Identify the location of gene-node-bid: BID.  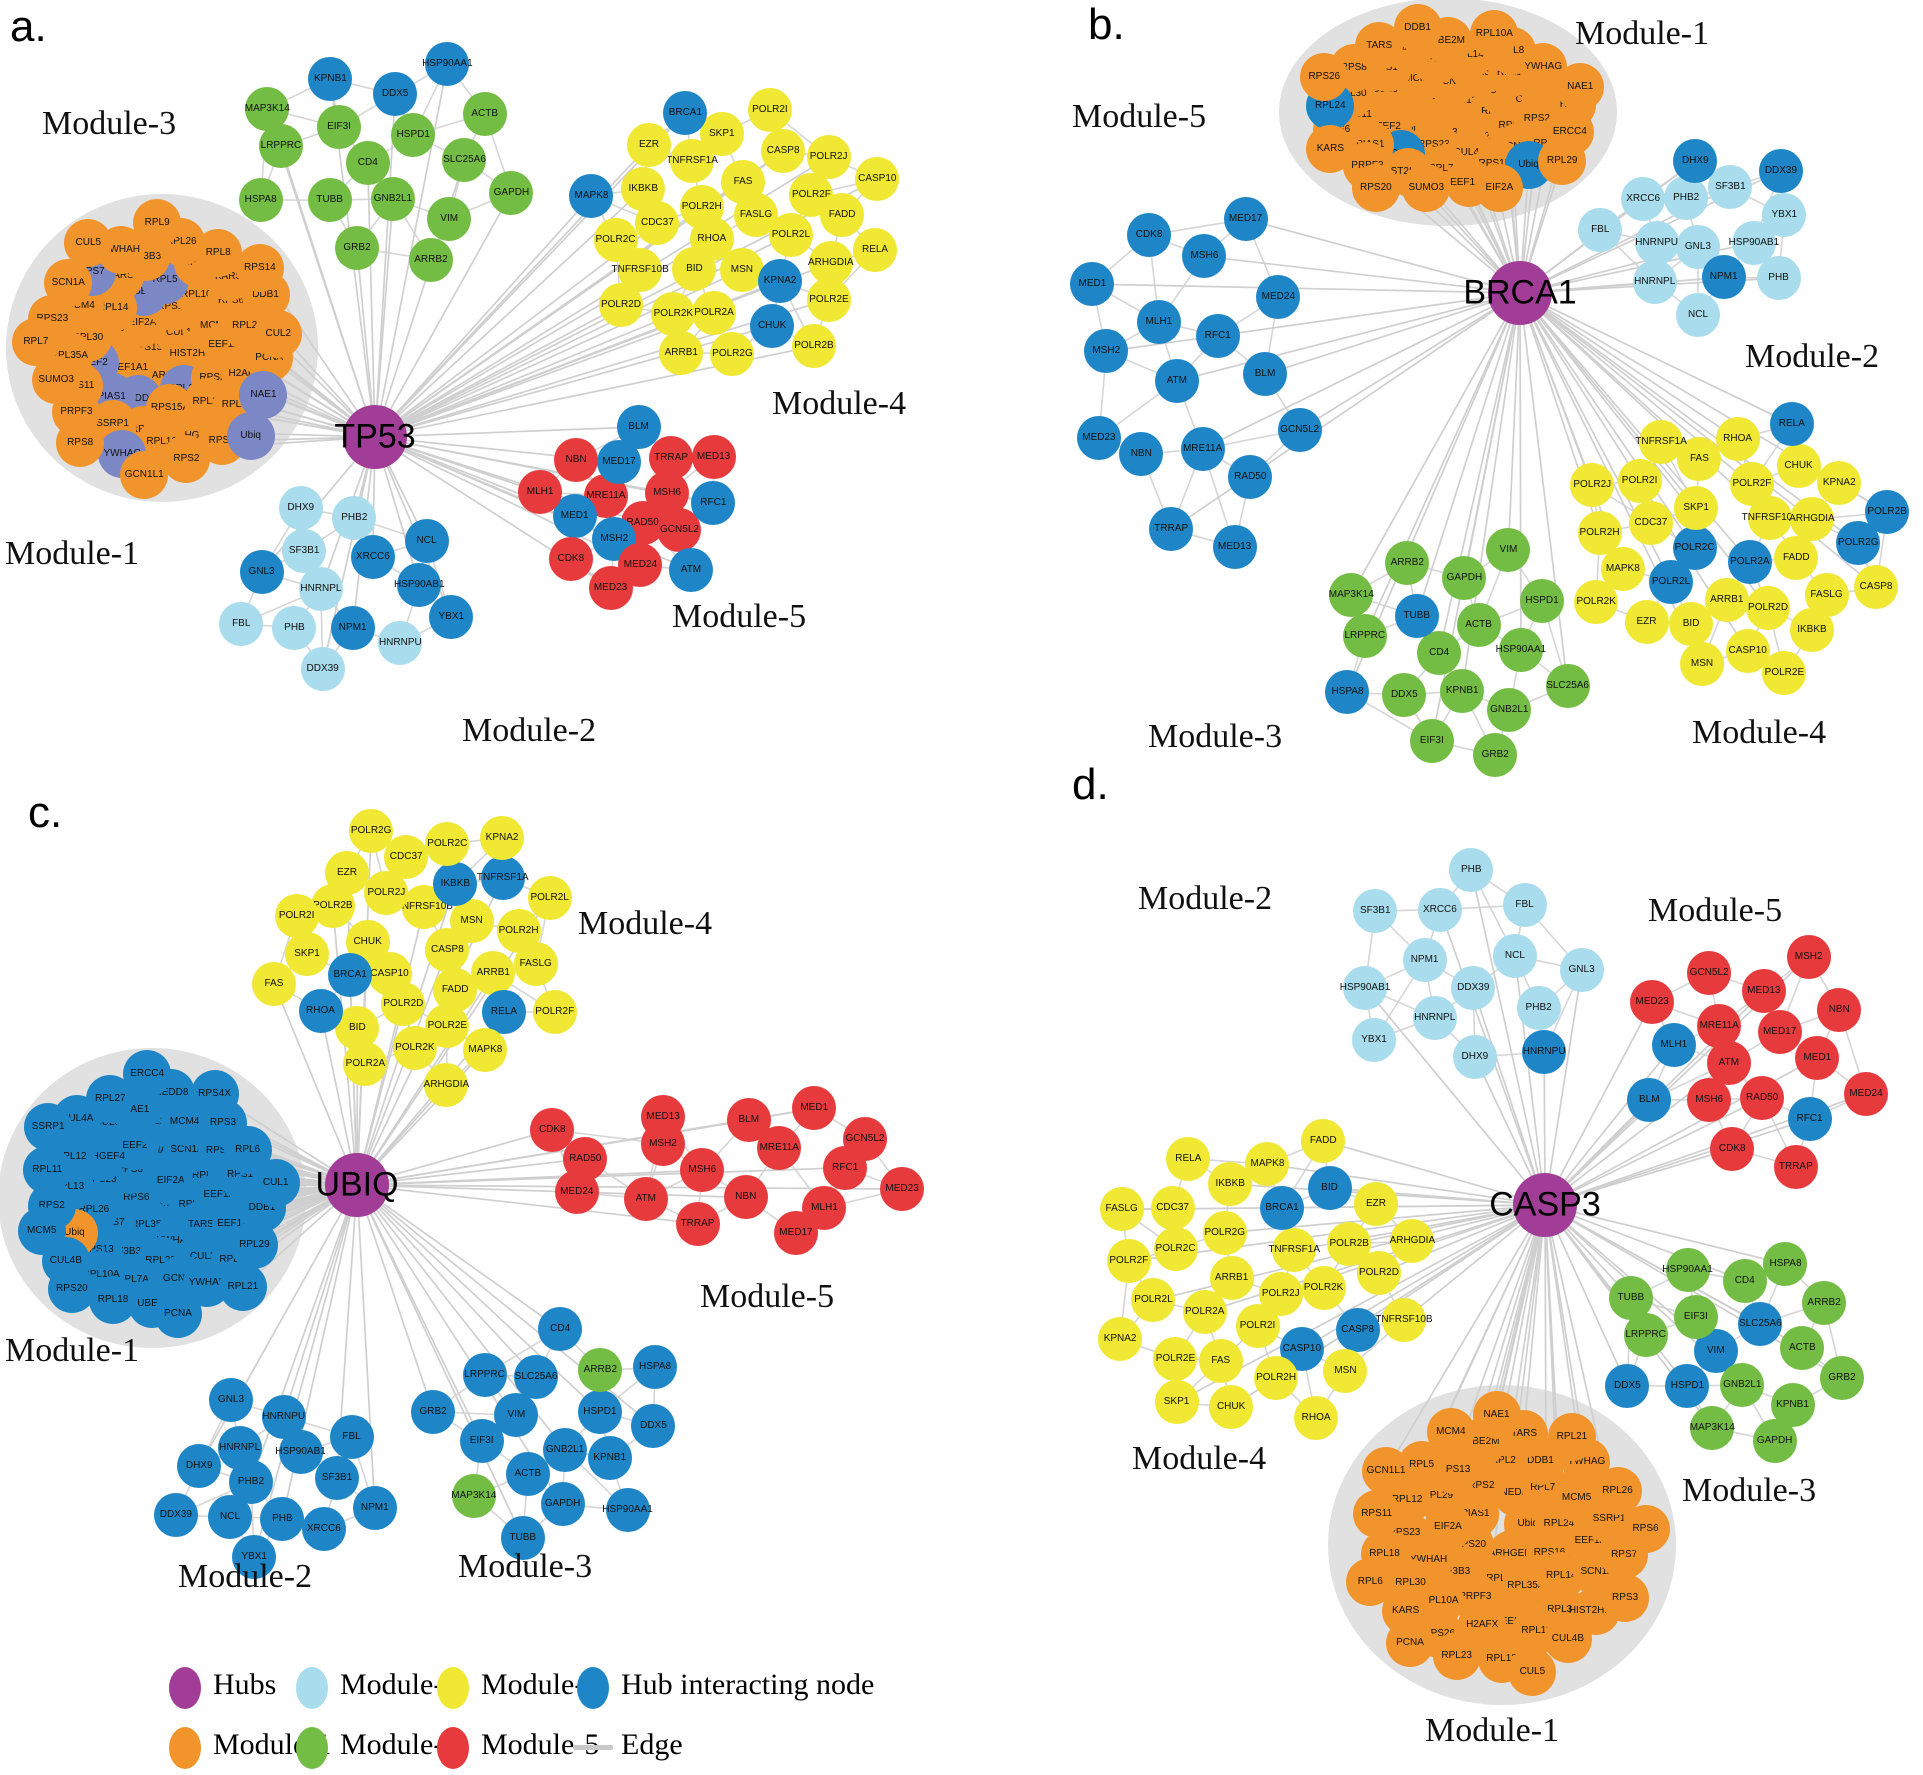
(1329, 1188).